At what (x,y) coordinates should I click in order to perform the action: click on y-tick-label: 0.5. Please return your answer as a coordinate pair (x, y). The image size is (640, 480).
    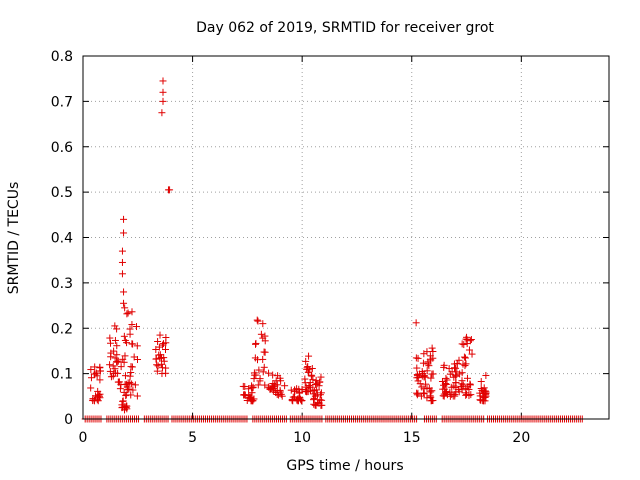
    Looking at the image, I should click on (62, 193).